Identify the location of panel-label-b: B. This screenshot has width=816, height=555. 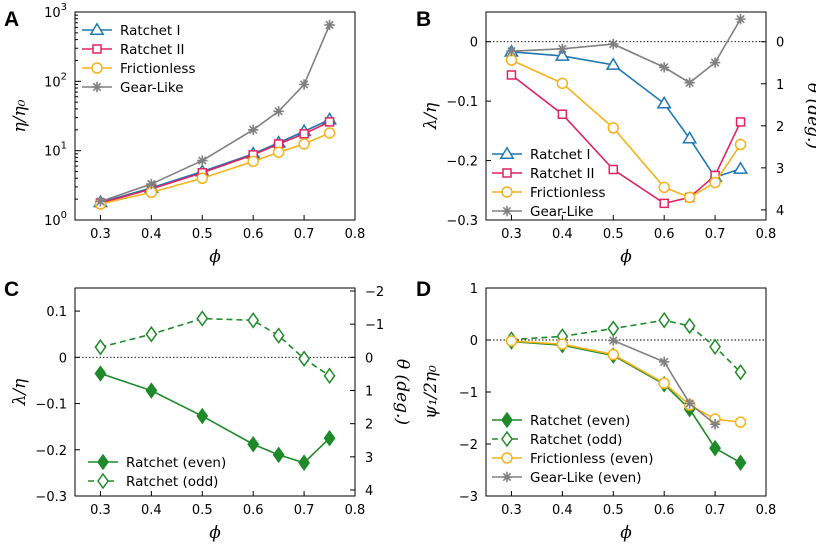
(423, 19).